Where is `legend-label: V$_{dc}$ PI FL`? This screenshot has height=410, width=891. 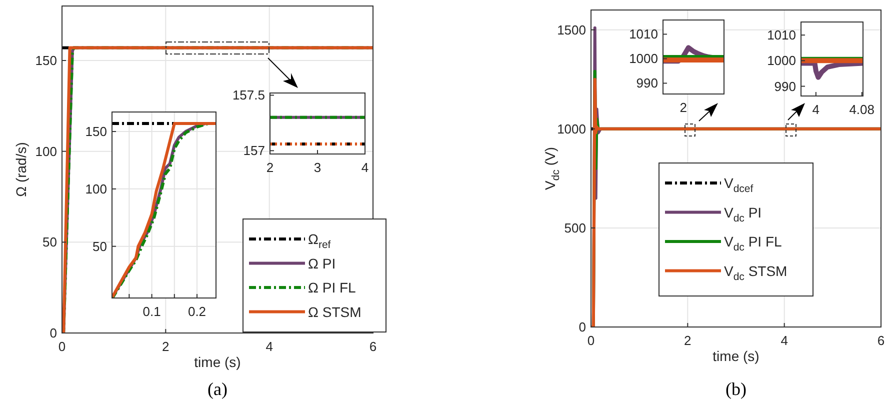
legend-label: V$_{dc}$ PI FL is located at coordinates (753, 244).